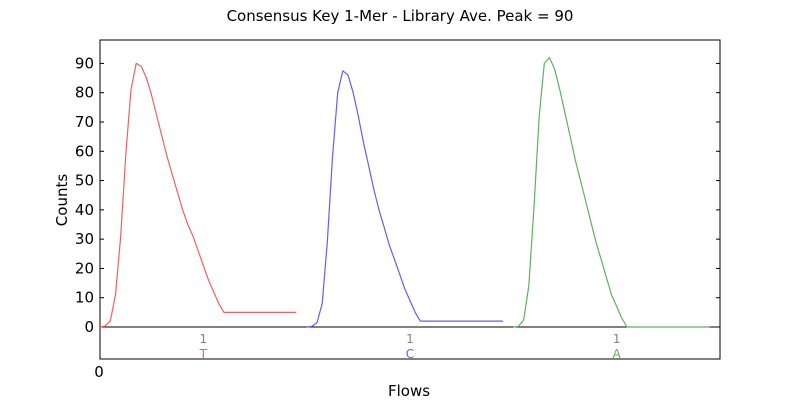  I want to click on x-axis-label: Flows, so click(409, 391).